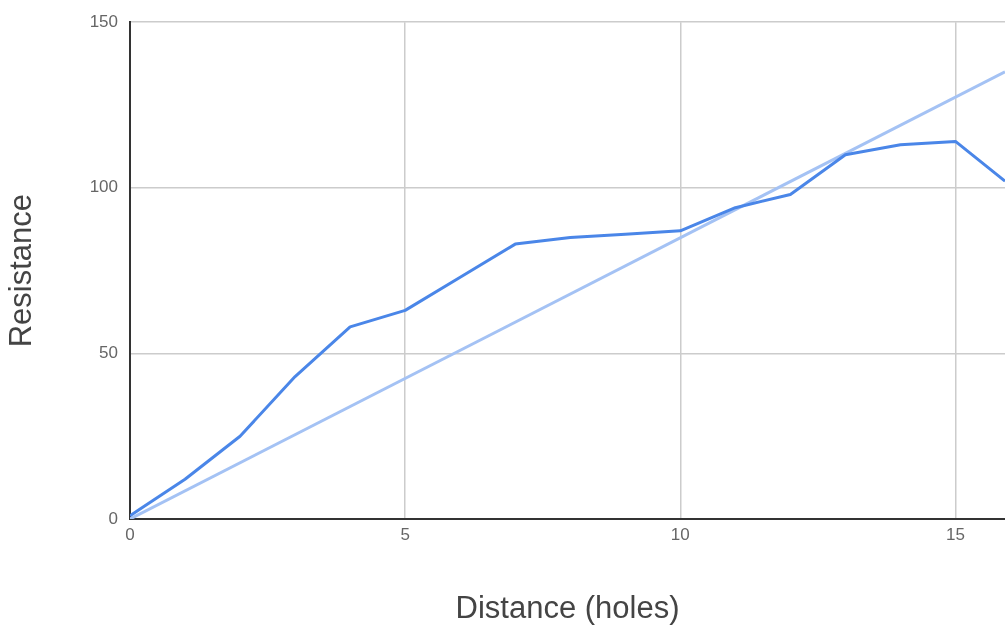 This screenshot has width=1005, height=632. Describe the element at coordinates (103, 187) in the screenshot. I see `y-tick-label: 100` at that location.